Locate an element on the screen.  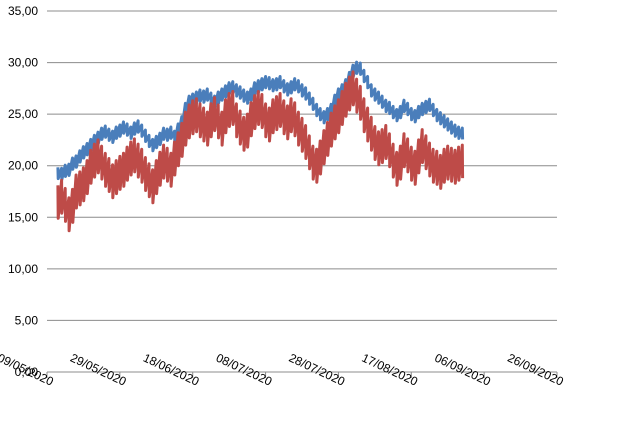
y-tick-label: 35,00 is located at coordinates (23, 11).